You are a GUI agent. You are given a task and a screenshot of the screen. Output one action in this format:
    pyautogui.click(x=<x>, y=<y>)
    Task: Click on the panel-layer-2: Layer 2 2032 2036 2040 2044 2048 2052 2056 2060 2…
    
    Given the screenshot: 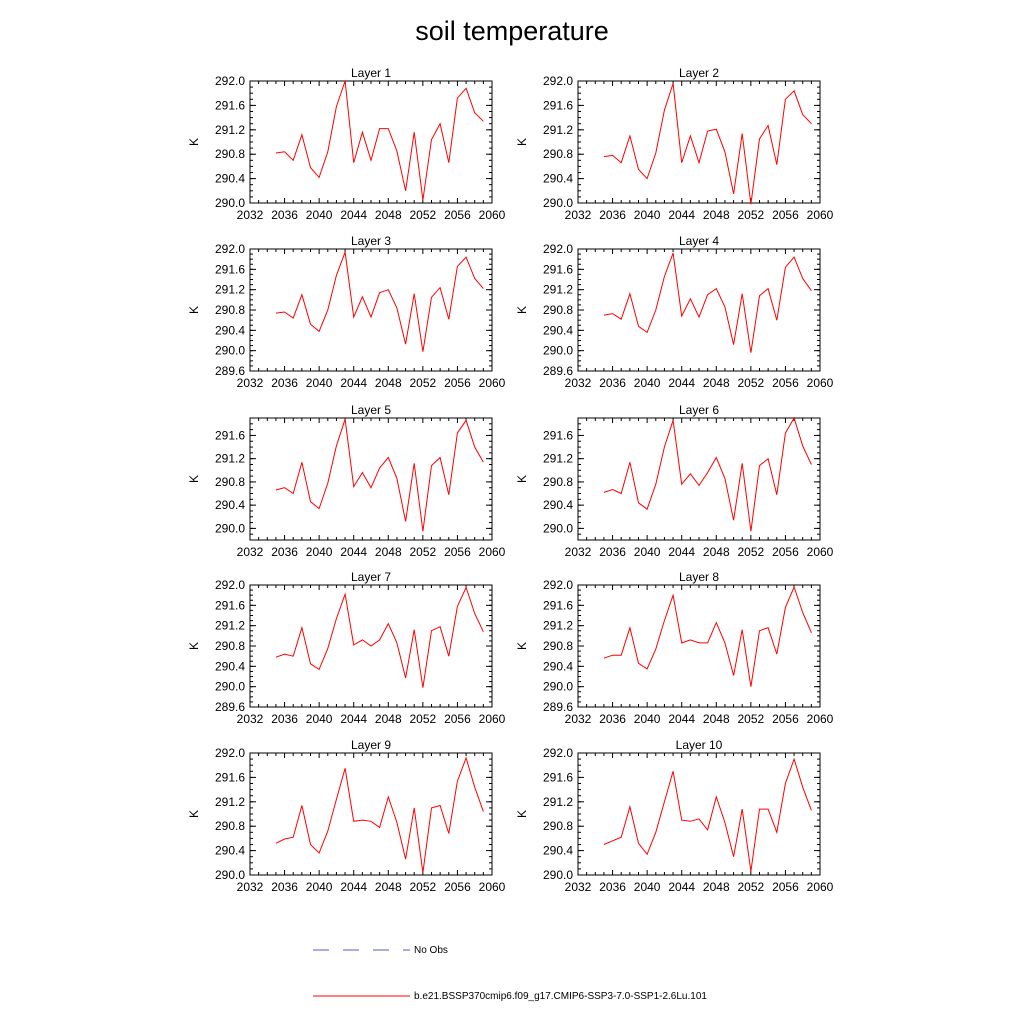 What is the action you would take?
    pyautogui.click(x=674, y=144)
    